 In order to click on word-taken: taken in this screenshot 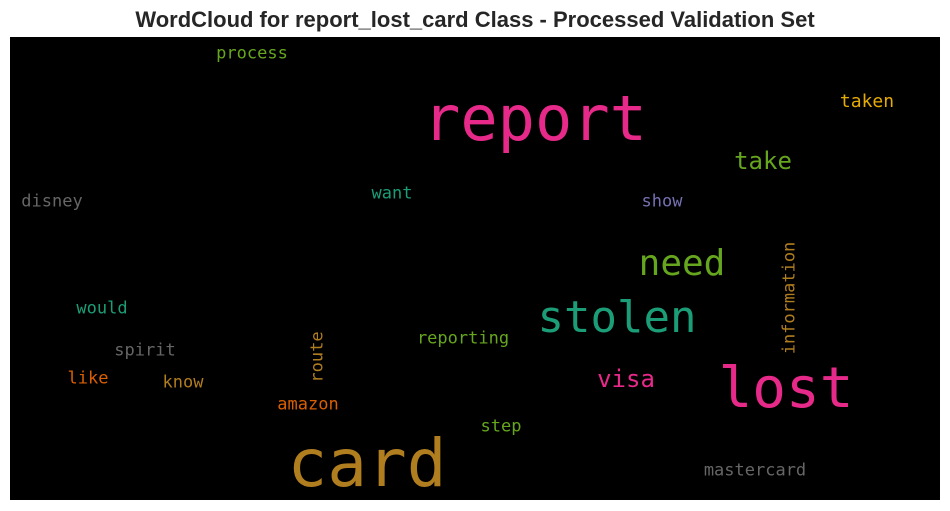, I will do `click(867, 101)`.